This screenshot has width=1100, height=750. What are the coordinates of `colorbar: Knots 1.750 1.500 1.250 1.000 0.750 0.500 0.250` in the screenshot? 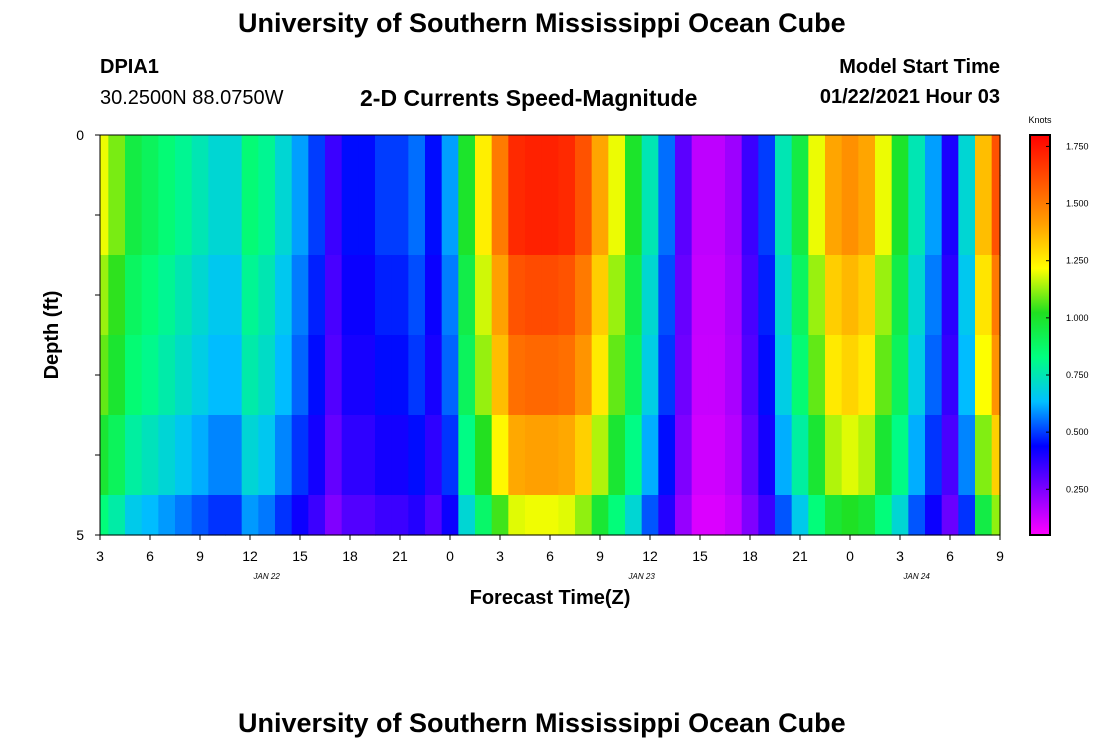 It's located at (1058, 325).